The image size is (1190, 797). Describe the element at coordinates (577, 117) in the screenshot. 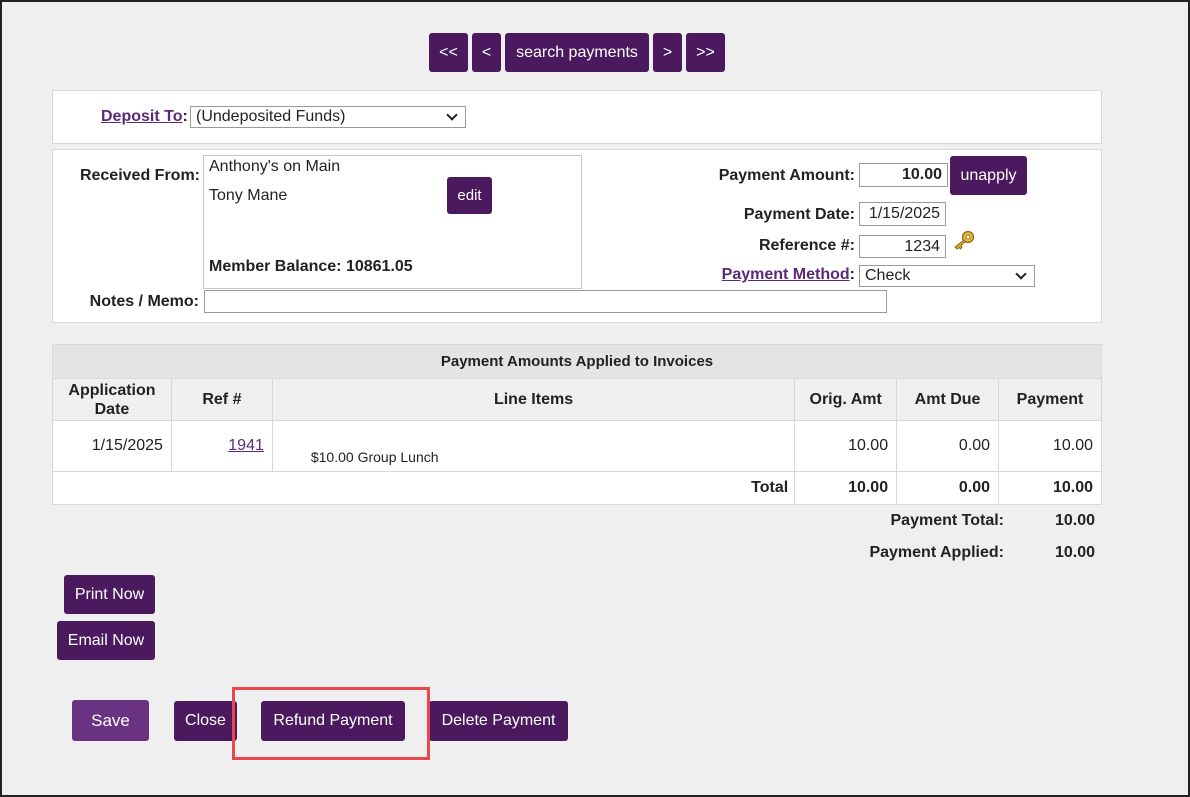

I see `deposit-panel: Deposit To: (Undeposited Funds)` at that location.